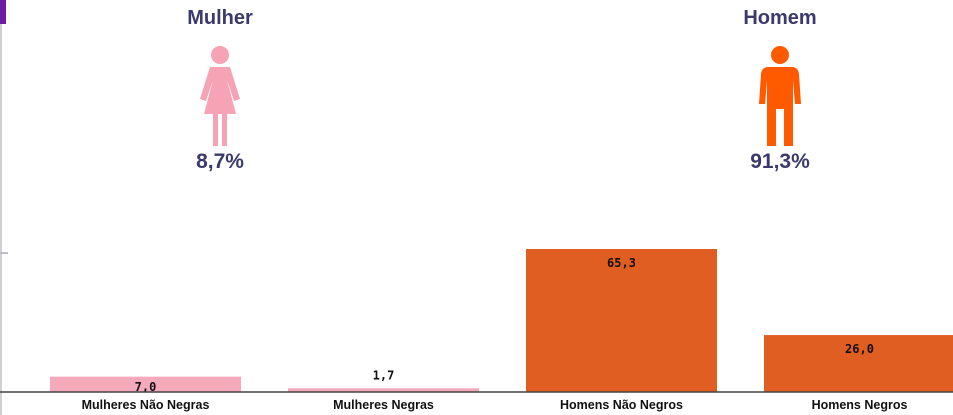 This screenshot has height=415, width=953. I want to click on accent-marker, so click(3, 12).